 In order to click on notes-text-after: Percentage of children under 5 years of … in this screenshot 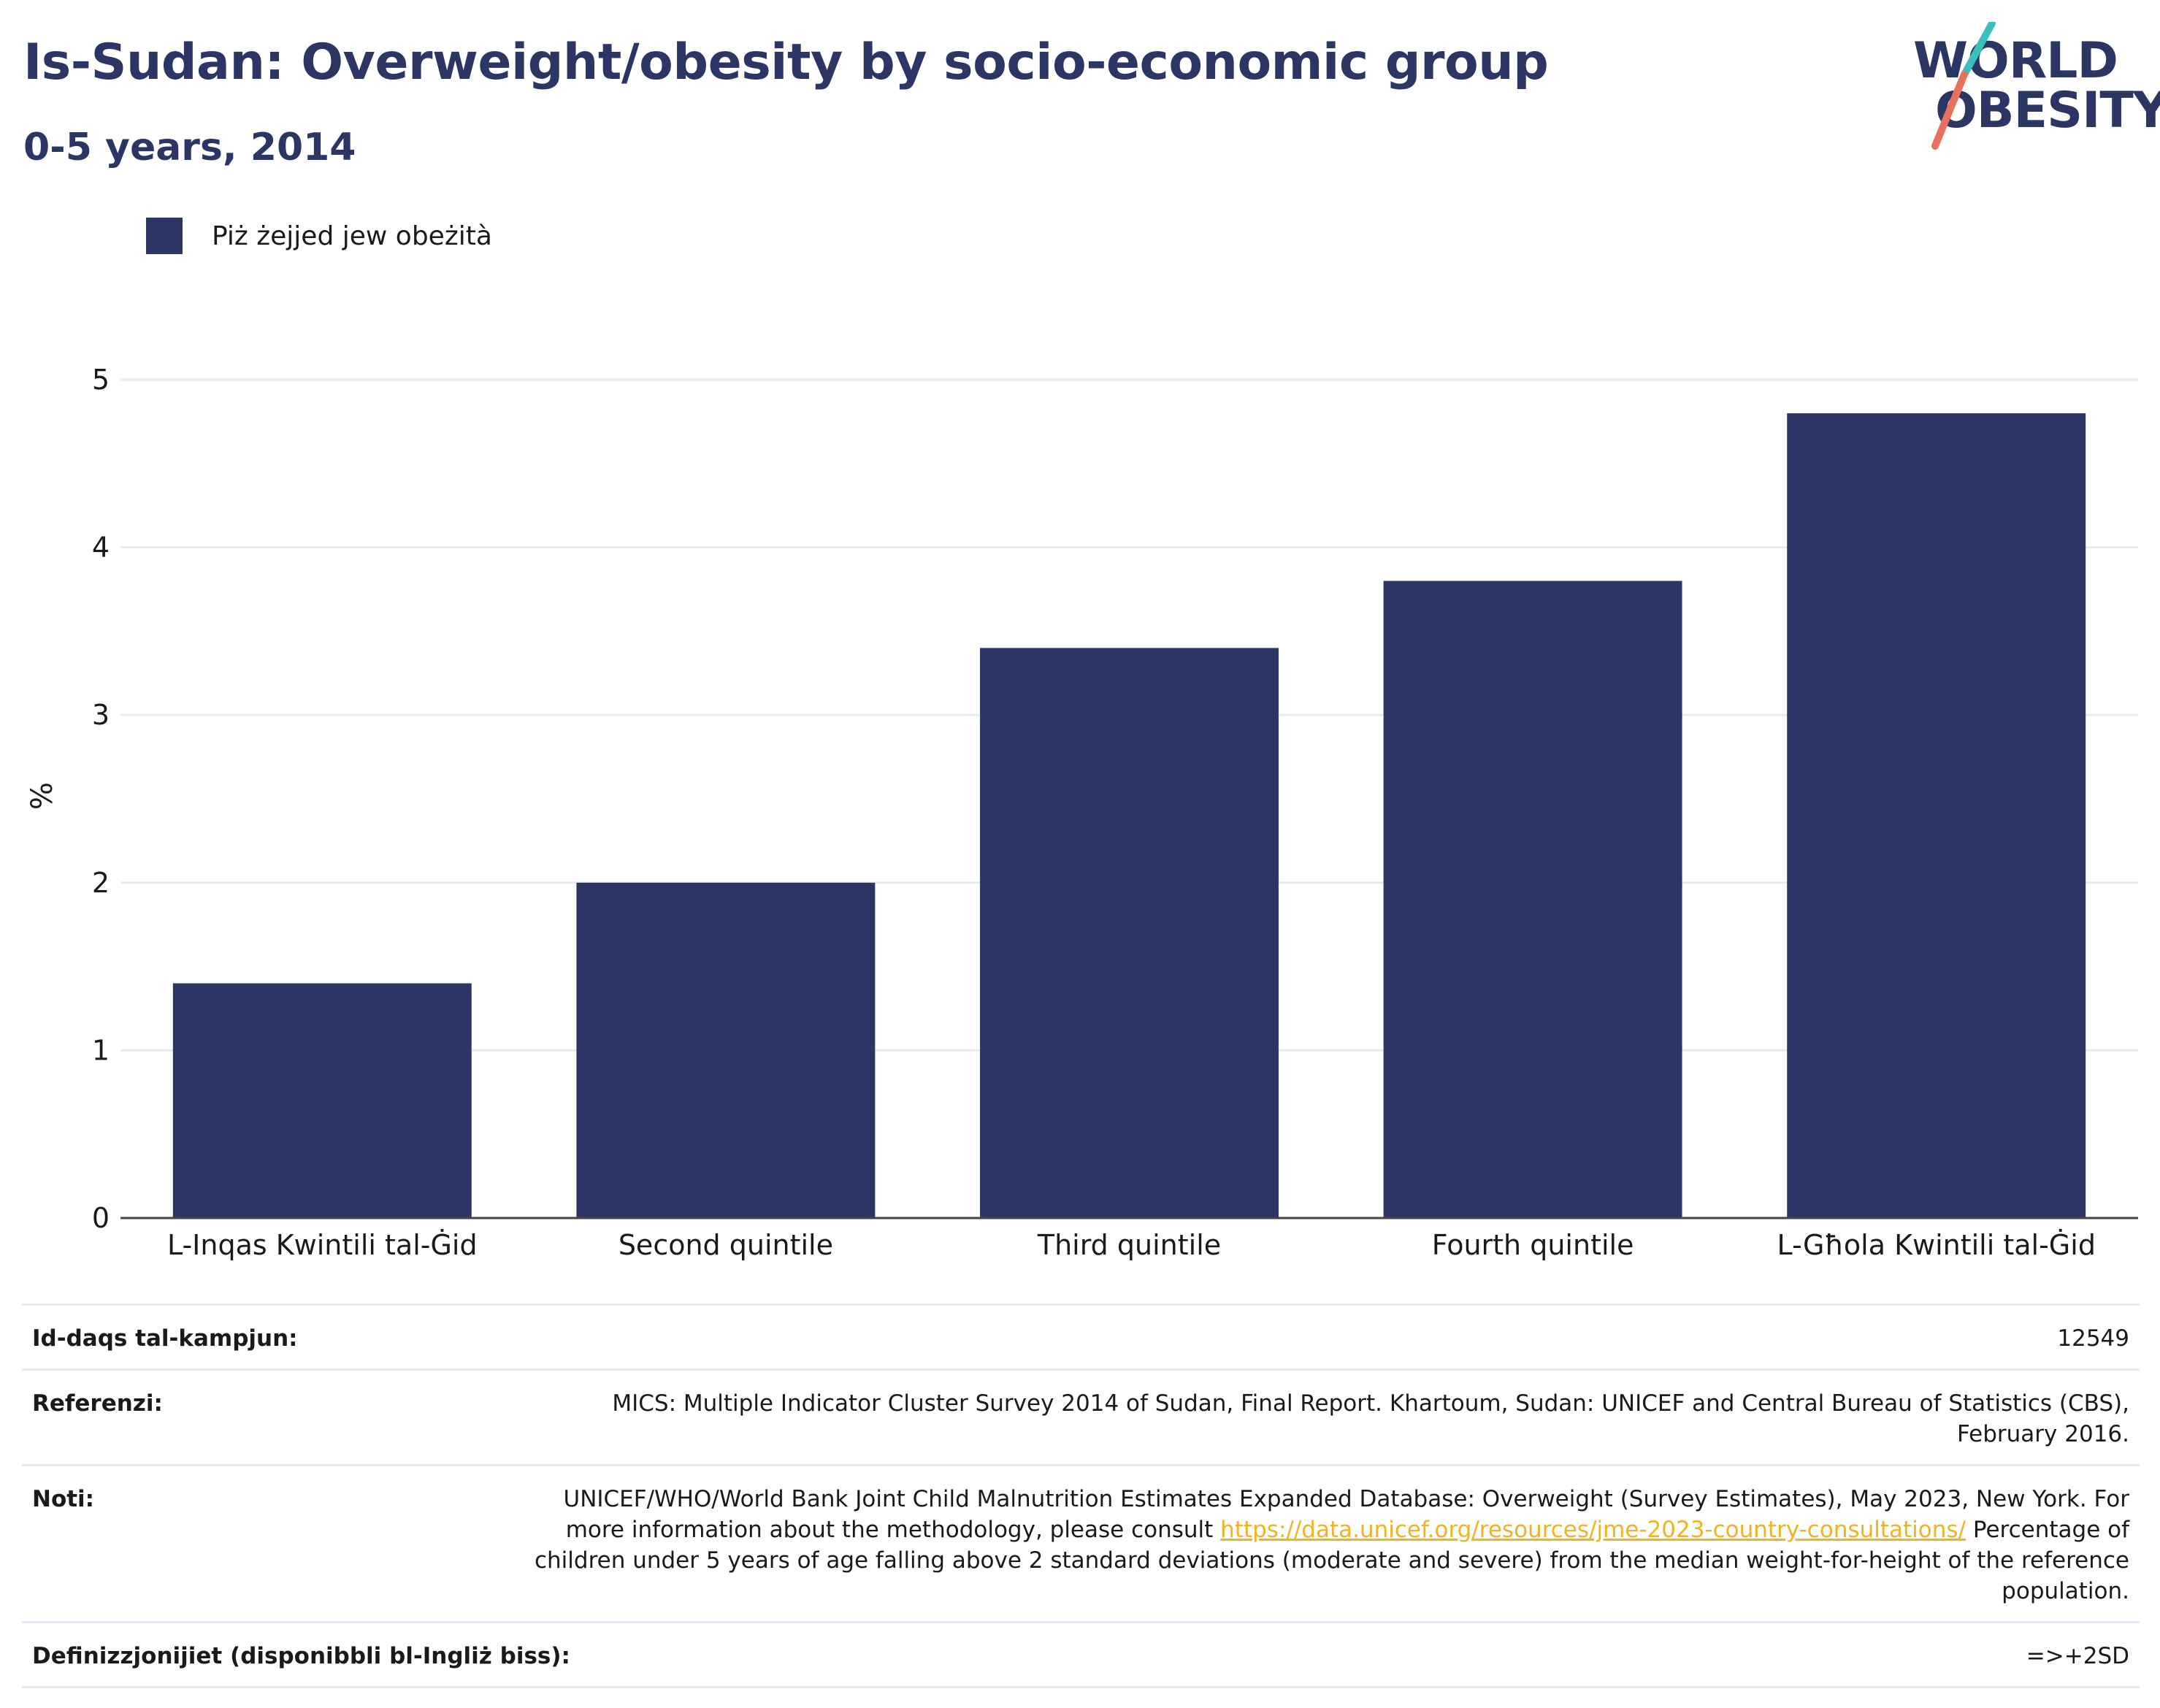, I will do `click(1331, 1560)`.